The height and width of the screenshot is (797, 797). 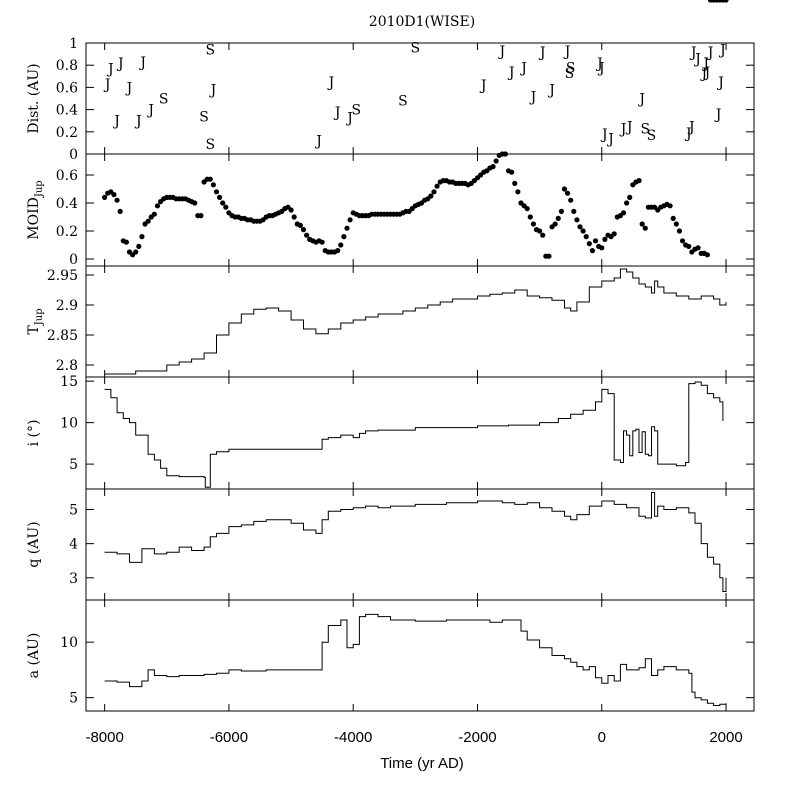 I want to click on y-axis-label-a: a (AU), so click(x=34, y=656).